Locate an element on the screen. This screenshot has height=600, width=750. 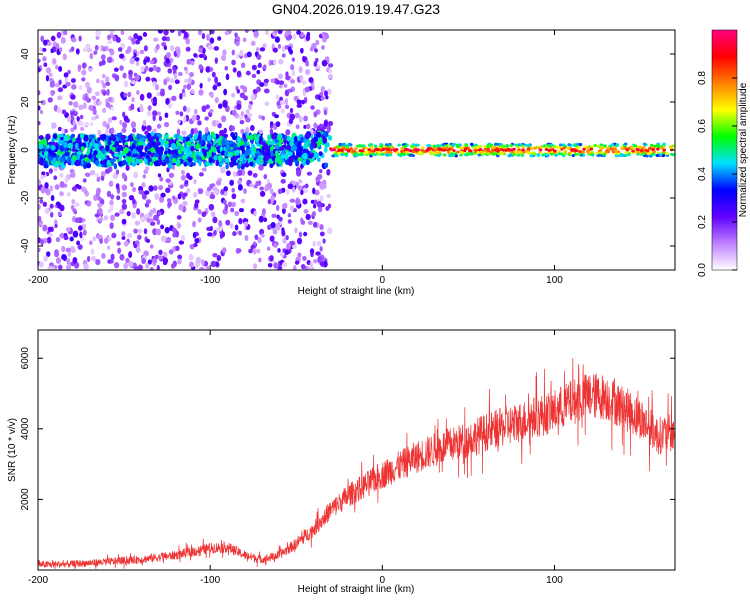
spectrogram-y-tick-label: 40 is located at coordinates (25, 54).